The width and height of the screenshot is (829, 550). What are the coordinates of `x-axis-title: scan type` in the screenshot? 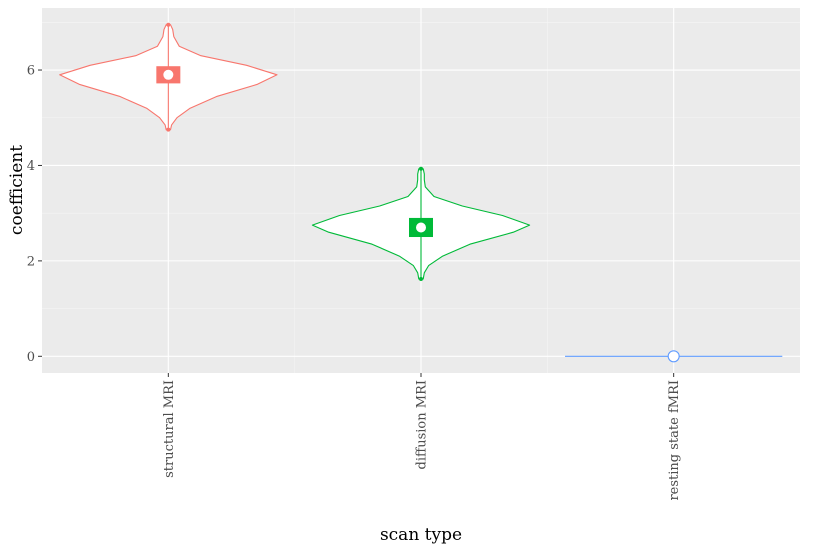 It's located at (421, 535).